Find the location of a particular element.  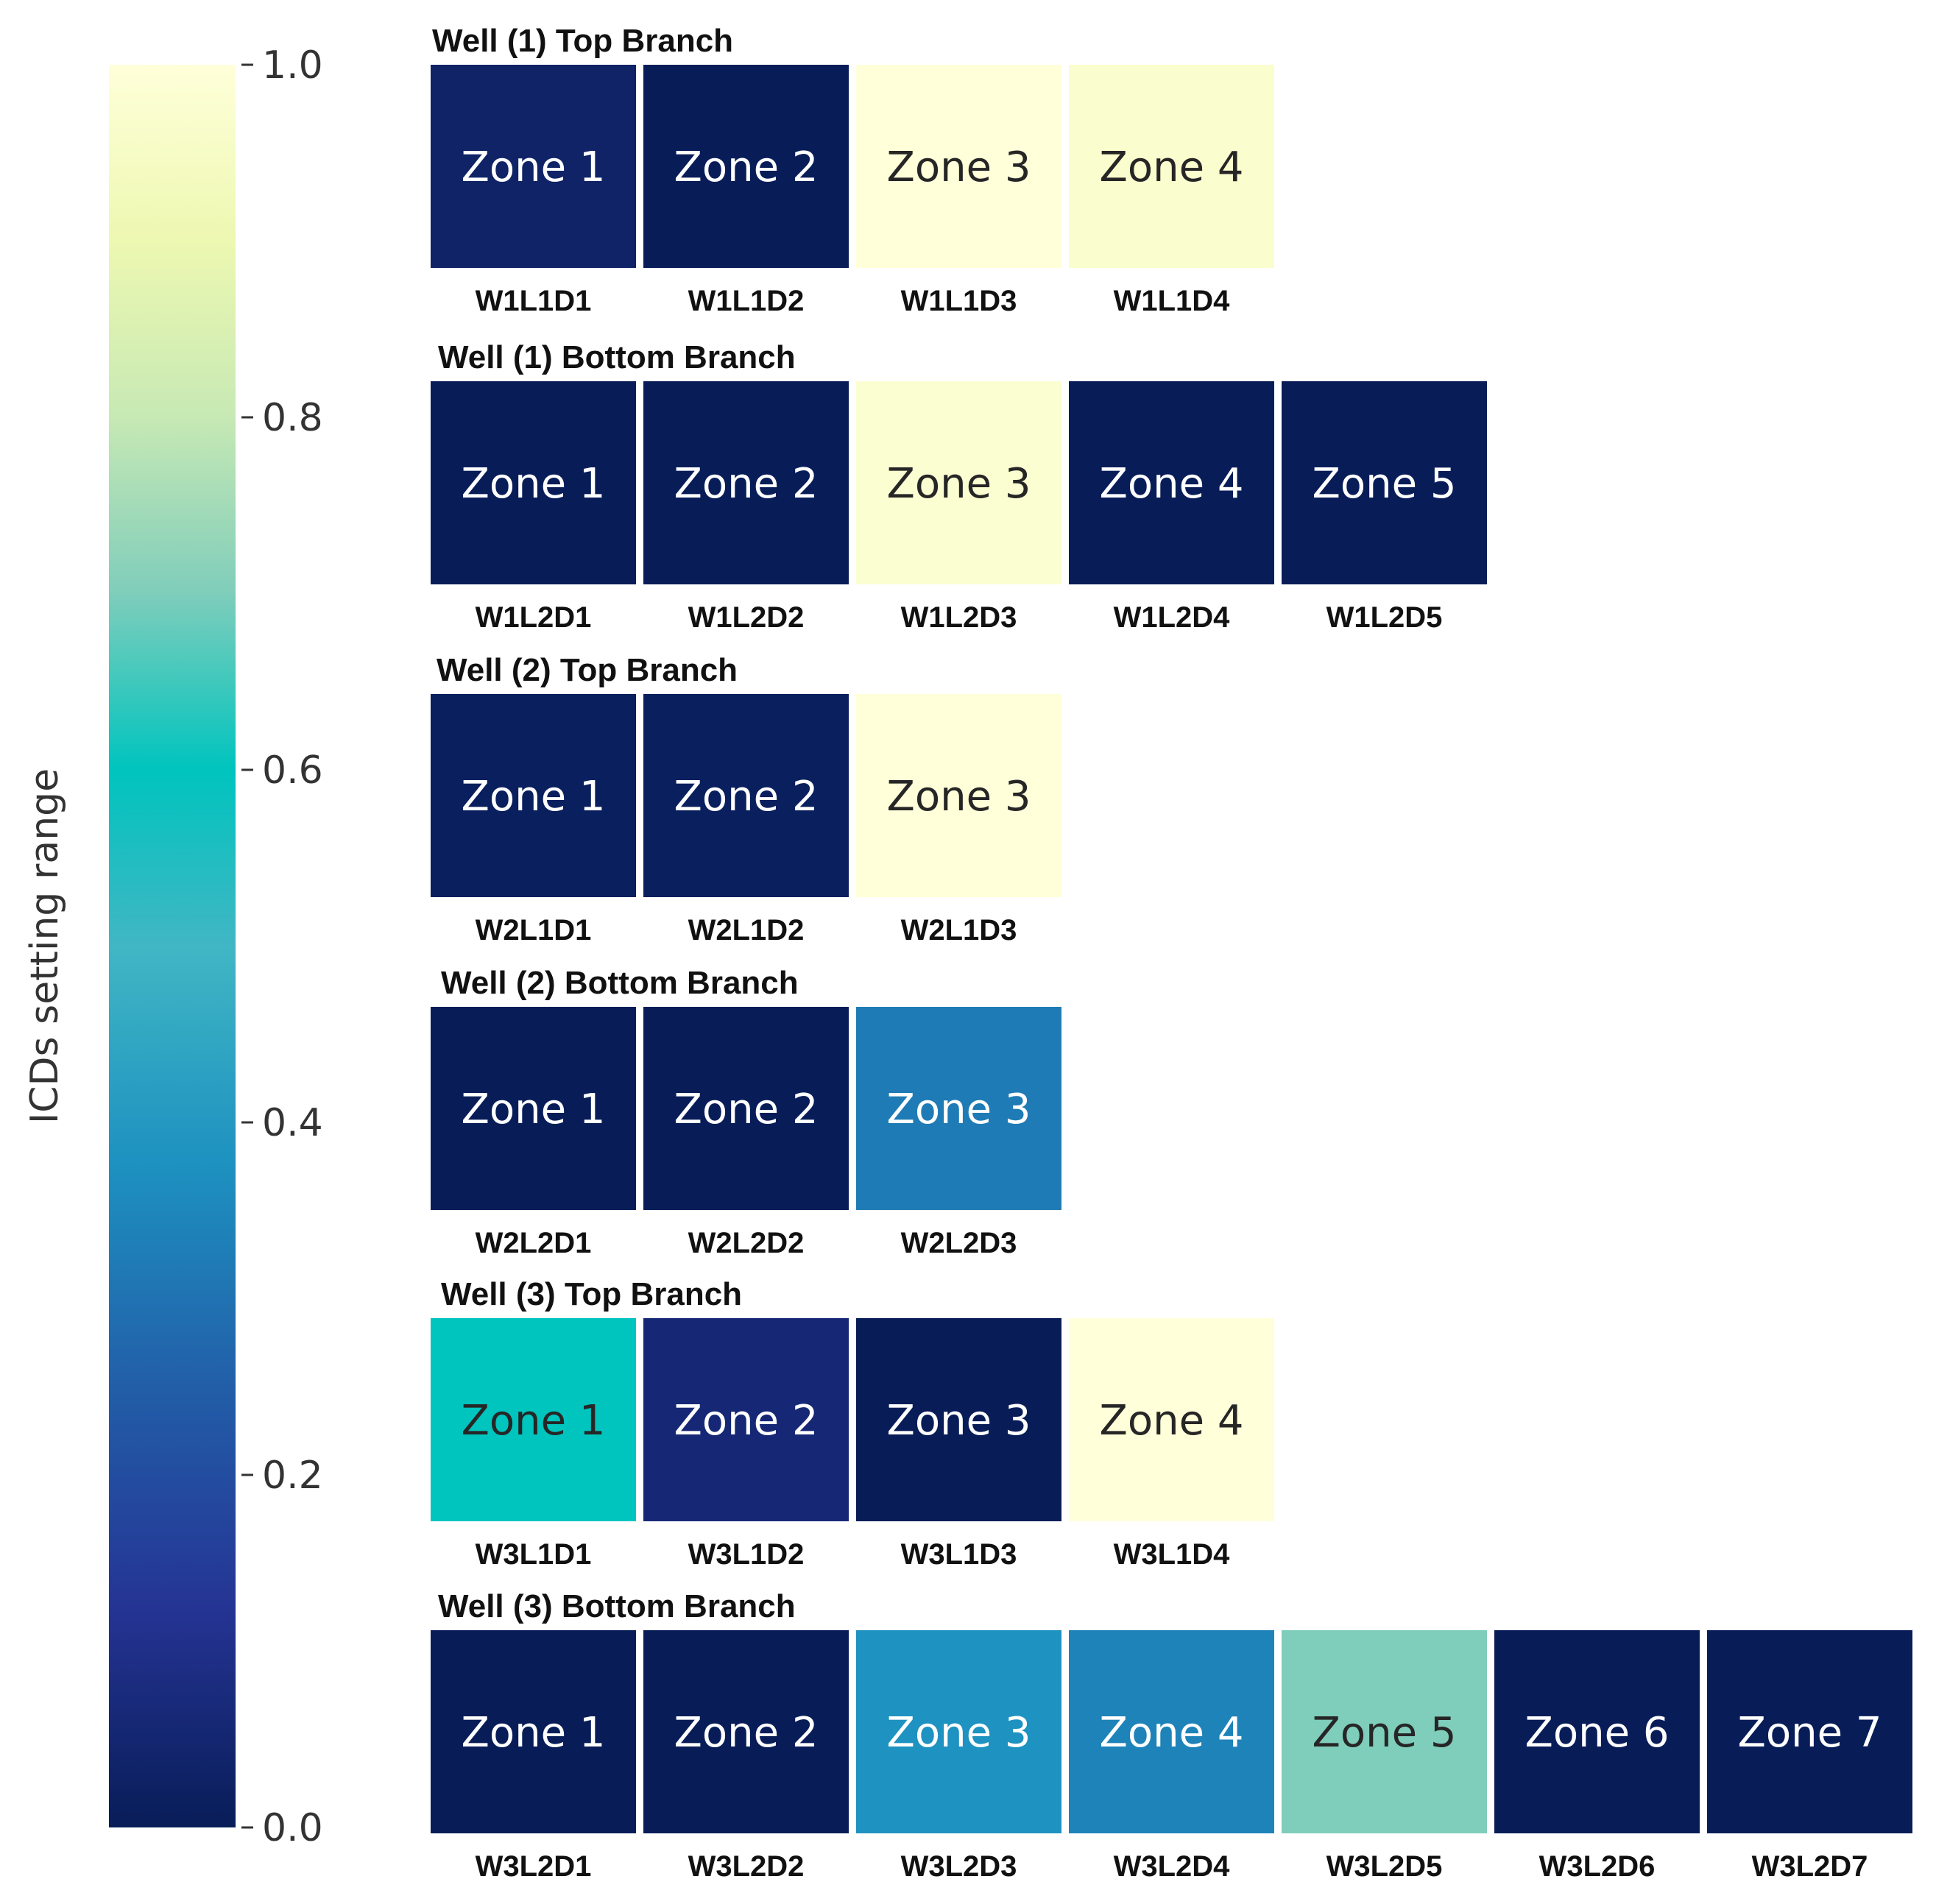

branch-title: Well (1) Top Branch is located at coordinates (582, 41).